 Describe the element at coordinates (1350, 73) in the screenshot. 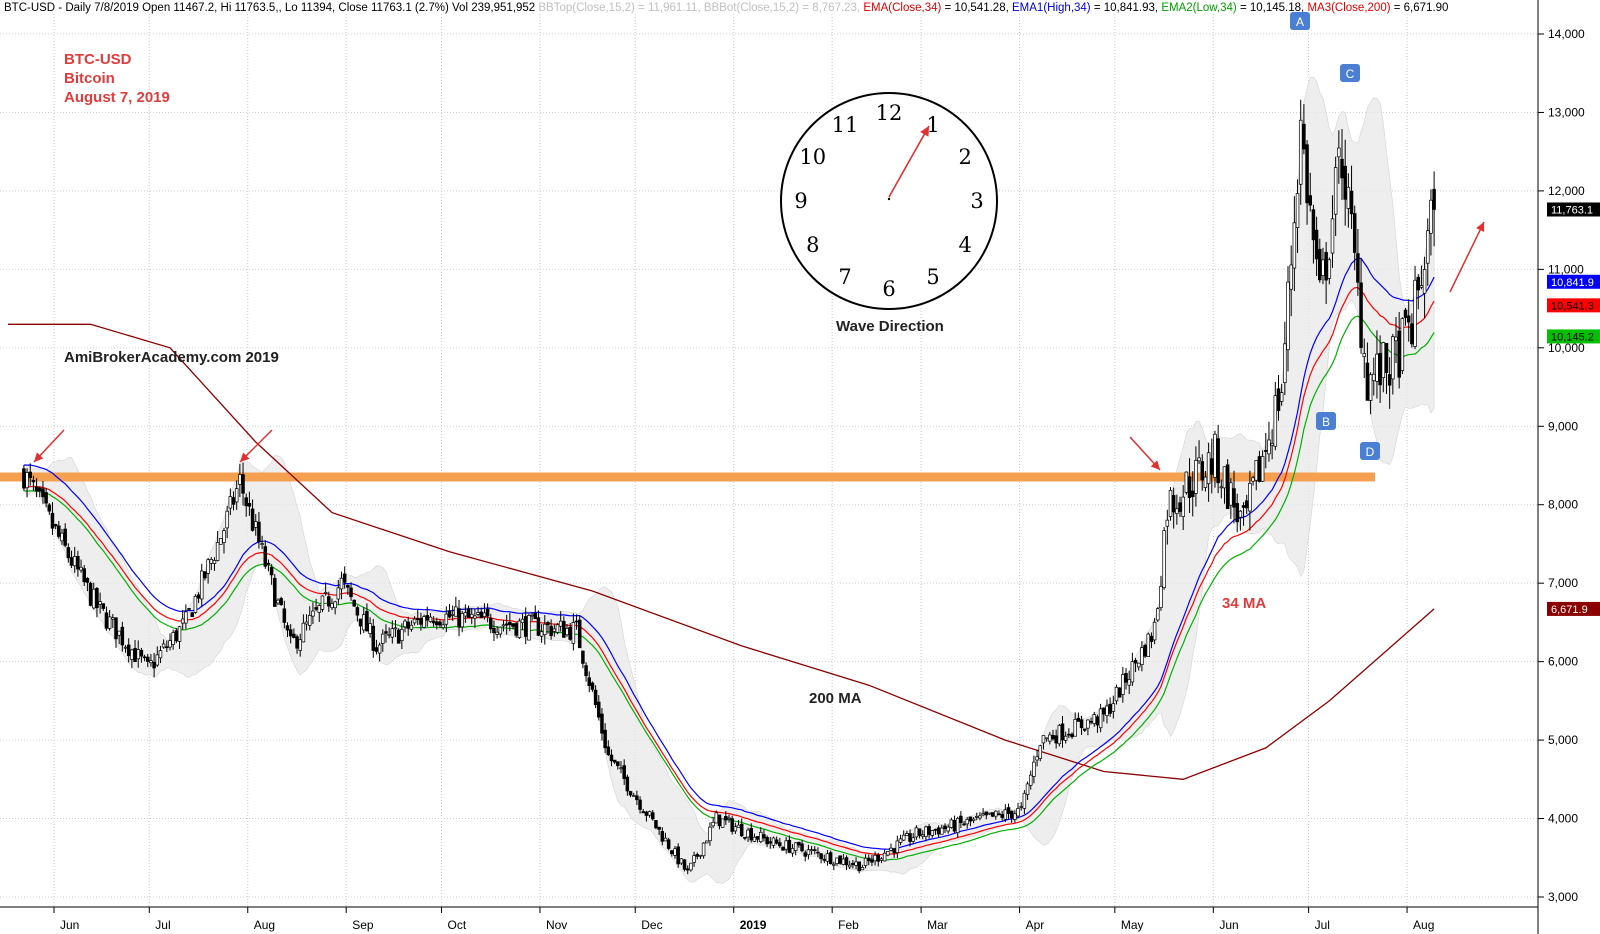

I see `wave-badge-box` at that location.